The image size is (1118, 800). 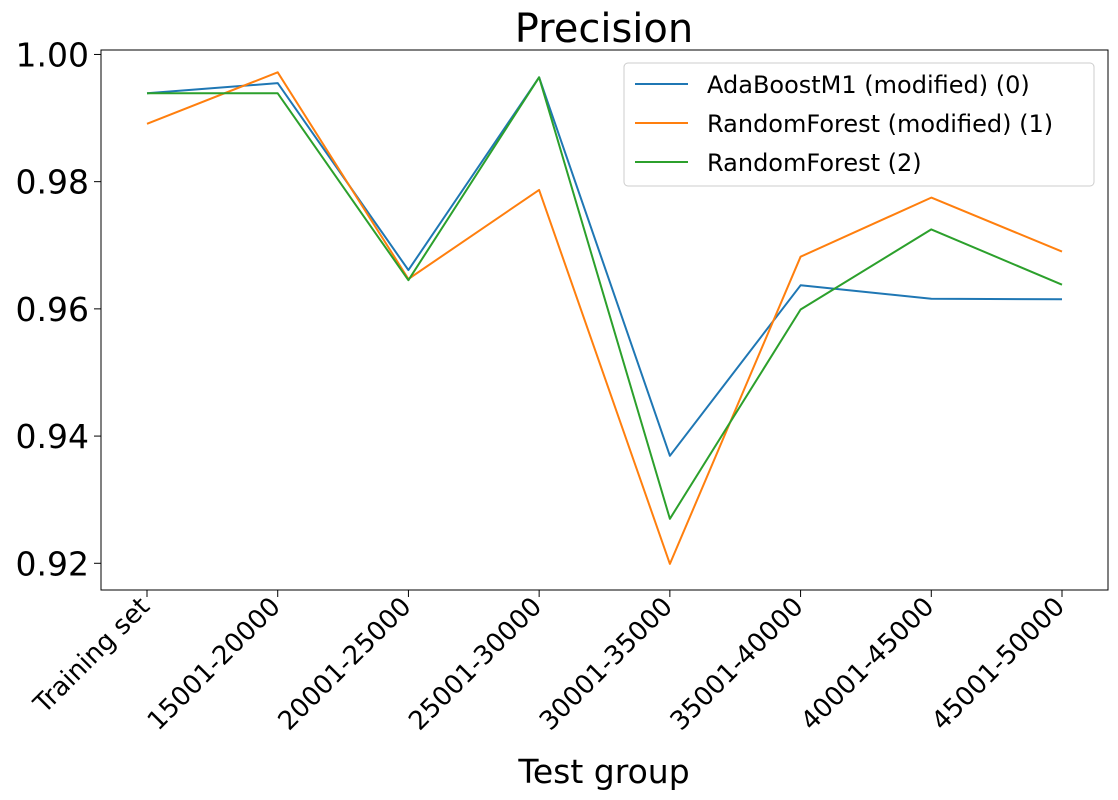 I want to click on x-tick-label: 40001-45000, so click(x=867, y=664).